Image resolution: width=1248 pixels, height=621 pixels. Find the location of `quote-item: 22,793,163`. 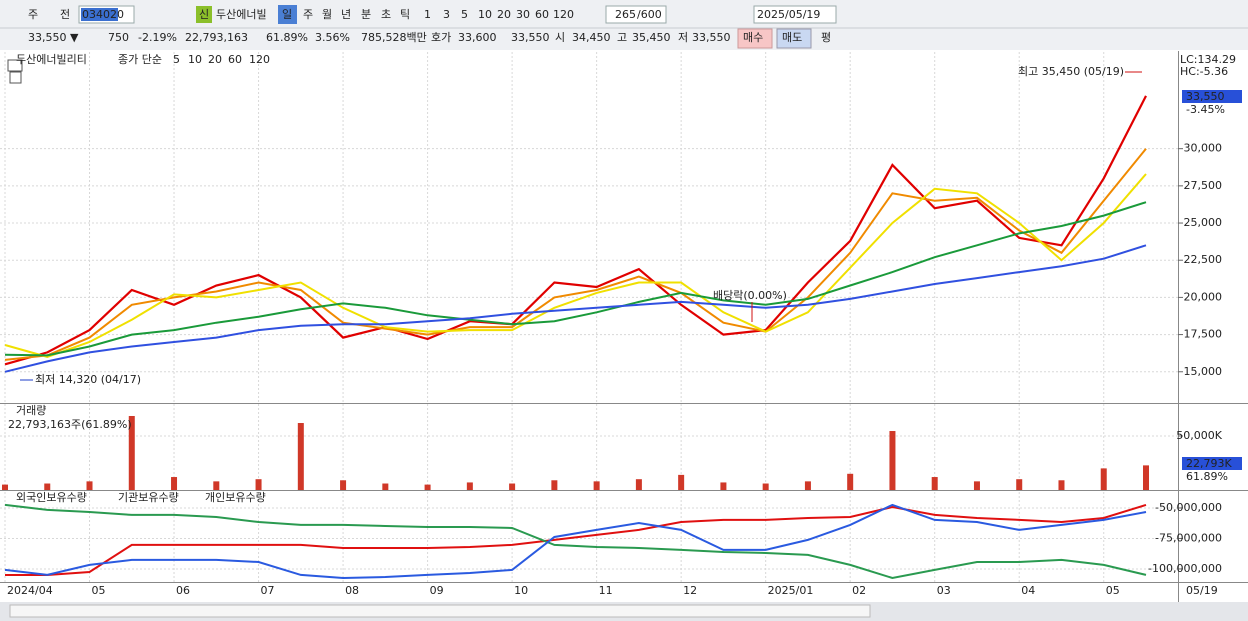

quote-item: 22,793,163 is located at coordinates (216, 37).